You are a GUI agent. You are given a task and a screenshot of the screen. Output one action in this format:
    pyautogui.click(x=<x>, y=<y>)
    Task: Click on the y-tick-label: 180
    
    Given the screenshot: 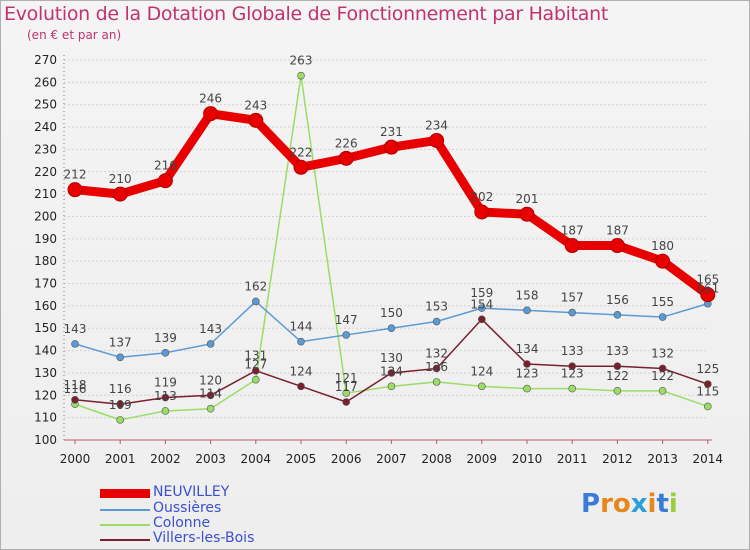 What is the action you would take?
    pyautogui.click(x=45, y=261)
    